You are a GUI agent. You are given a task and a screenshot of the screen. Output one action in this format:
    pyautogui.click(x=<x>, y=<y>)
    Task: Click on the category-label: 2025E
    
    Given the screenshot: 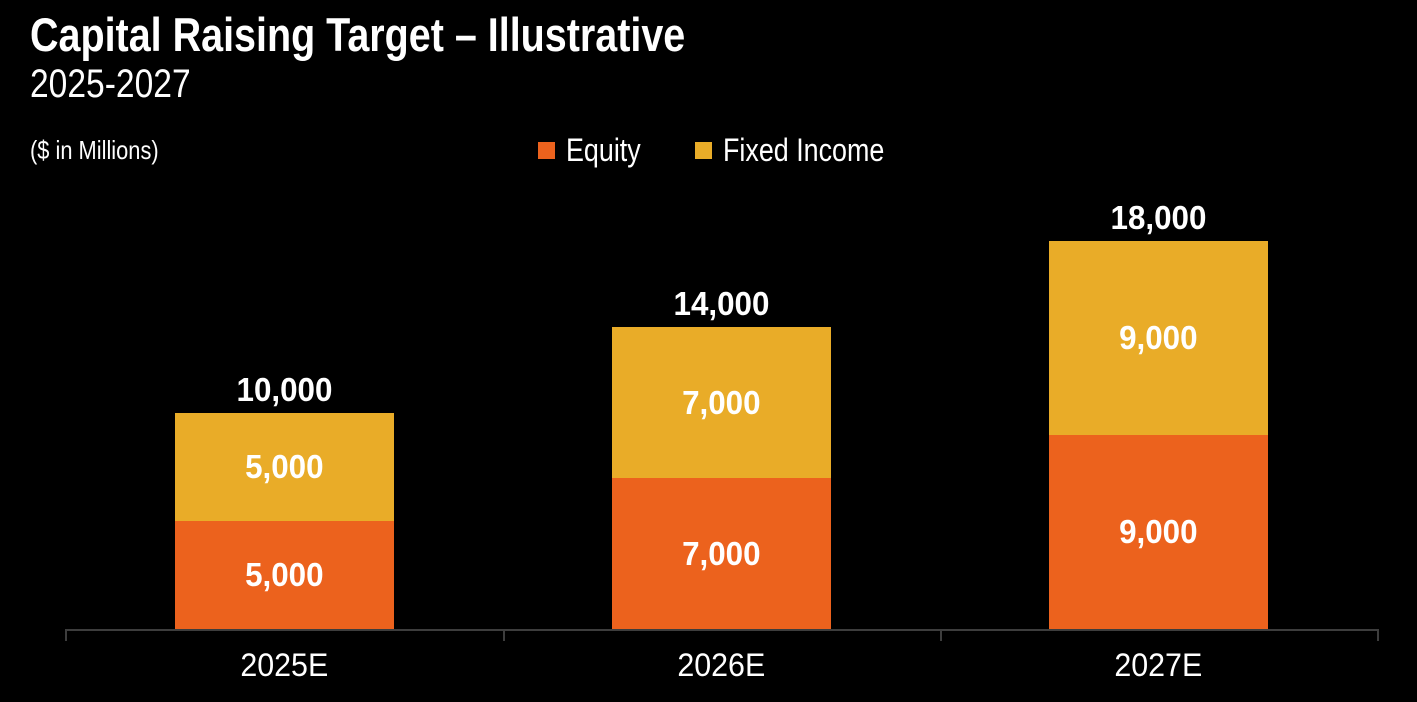 What is the action you would take?
    pyautogui.click(x=284, y=665)
    